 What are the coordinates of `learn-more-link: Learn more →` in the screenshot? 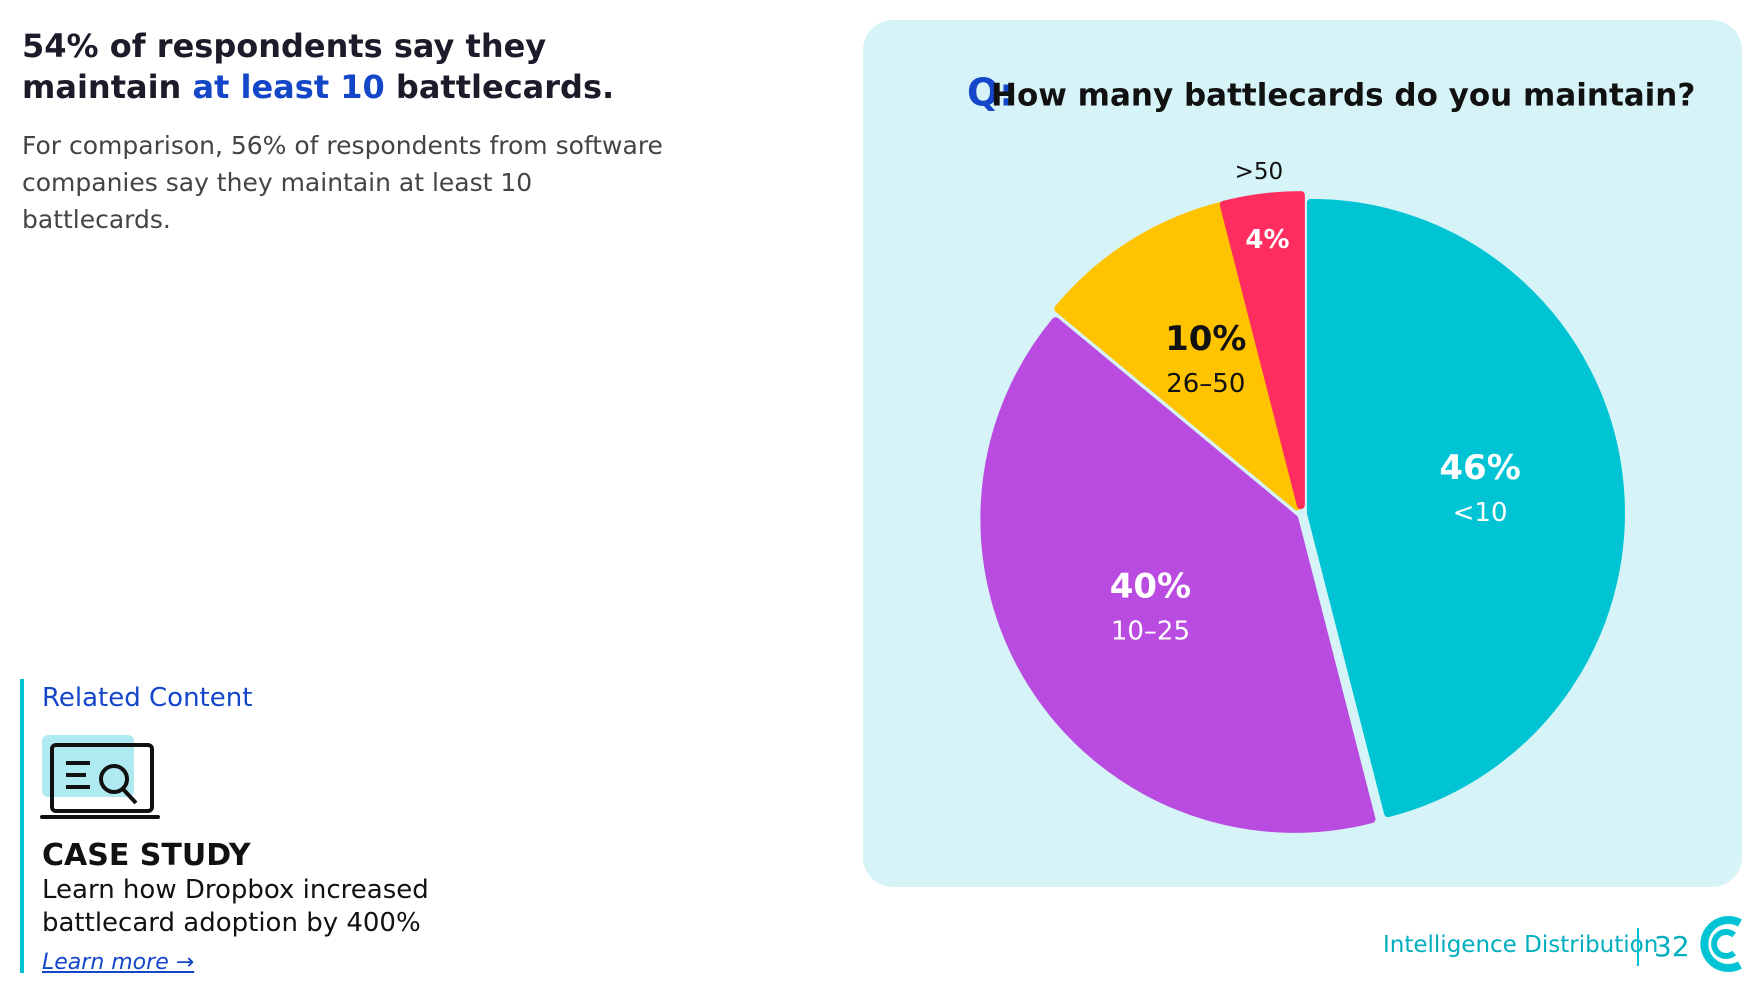 It's located at (118, 962).